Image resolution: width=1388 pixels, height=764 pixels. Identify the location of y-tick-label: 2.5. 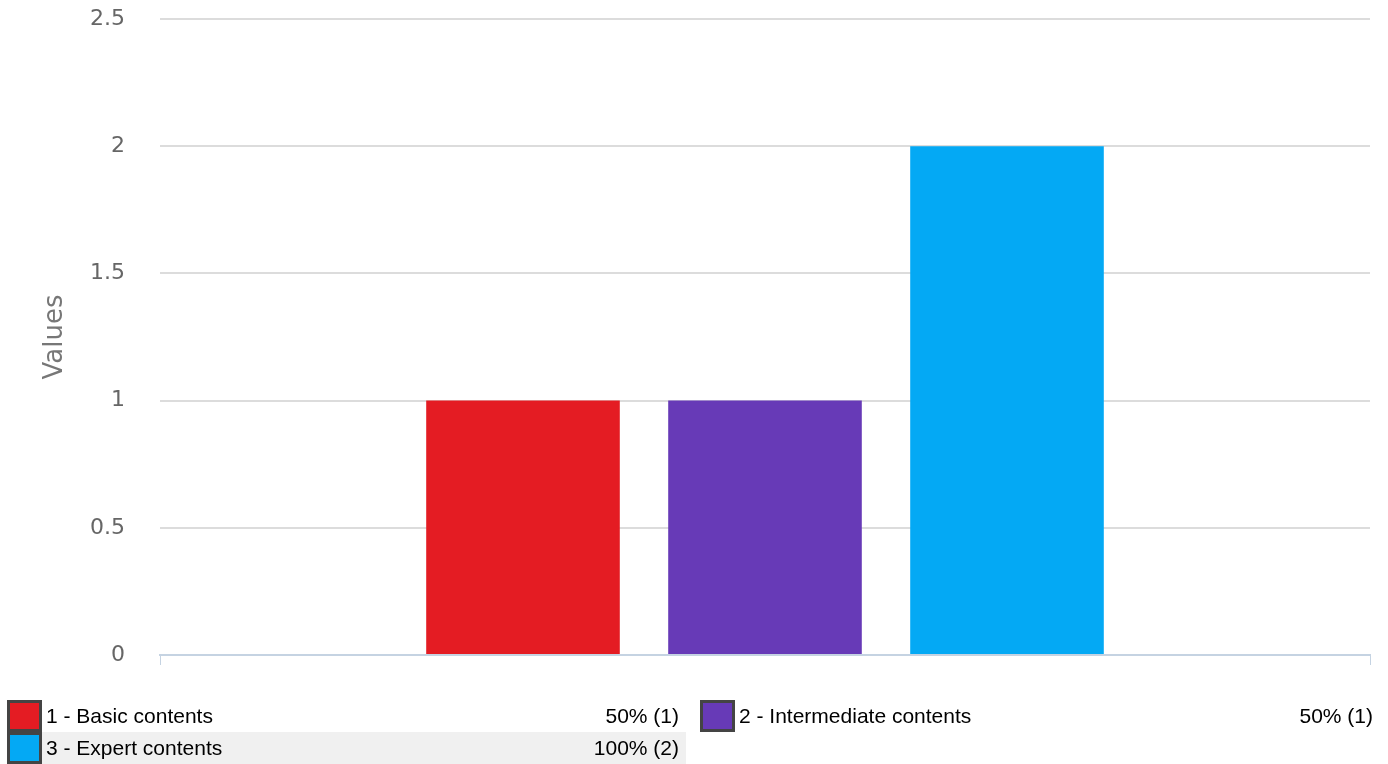
(107, 17).